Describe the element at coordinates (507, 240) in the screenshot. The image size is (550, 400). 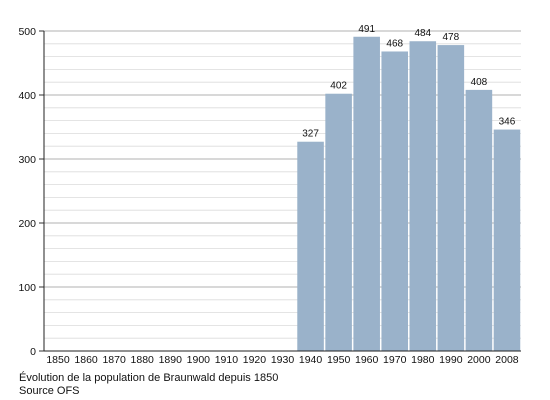
I see `bar-2008` at that location.